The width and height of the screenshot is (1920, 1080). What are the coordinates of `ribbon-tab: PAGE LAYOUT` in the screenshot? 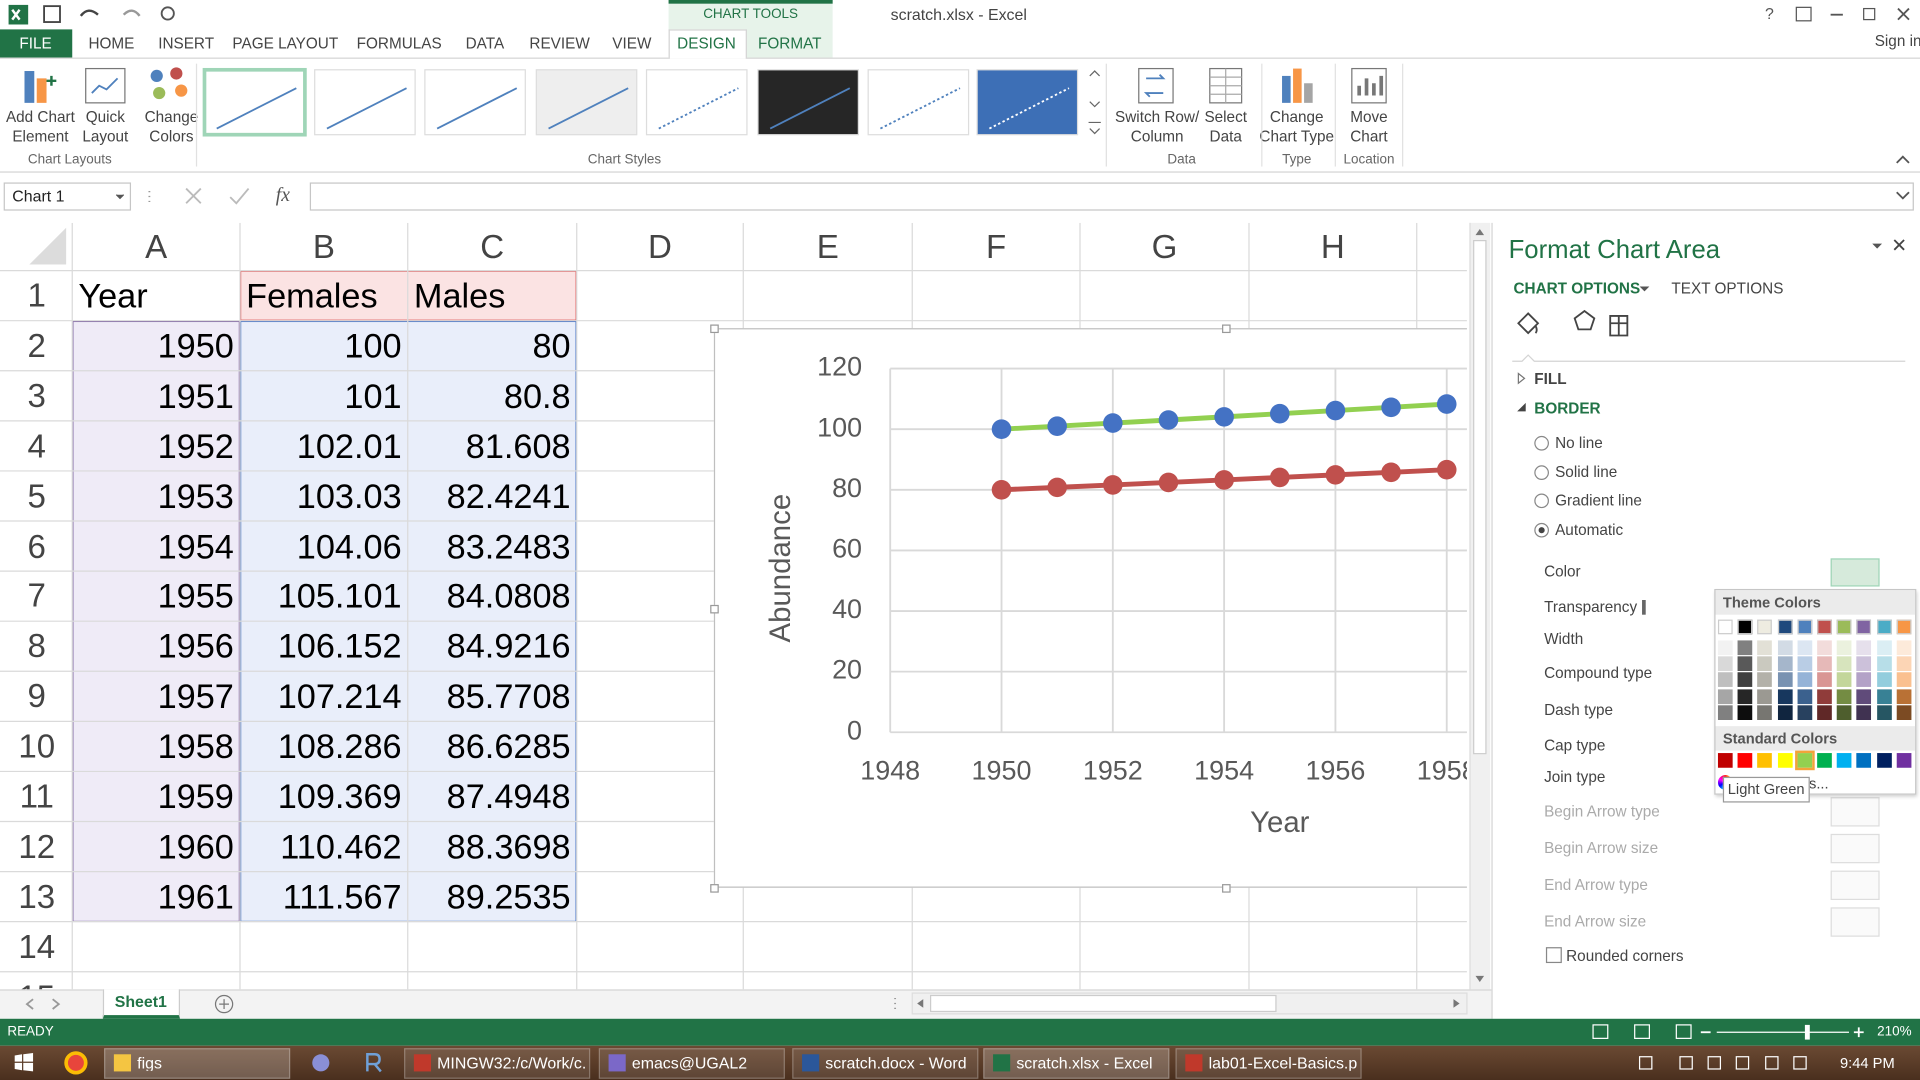 It's located at (285, 44).